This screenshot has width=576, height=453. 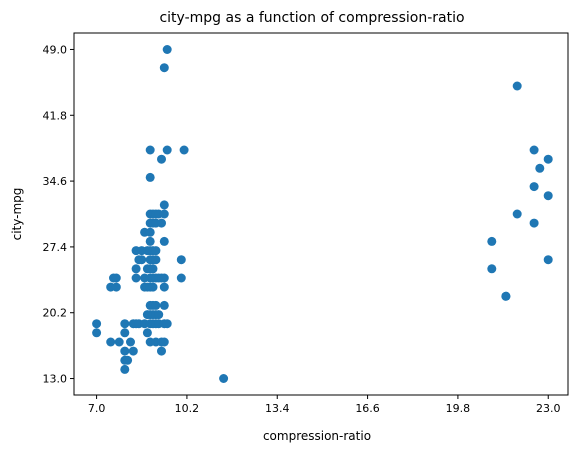 What do you see at coordinates (55, 313) in the screenshot?
I see `y-tick-label: 20.2` at bounding box center [55, 313].